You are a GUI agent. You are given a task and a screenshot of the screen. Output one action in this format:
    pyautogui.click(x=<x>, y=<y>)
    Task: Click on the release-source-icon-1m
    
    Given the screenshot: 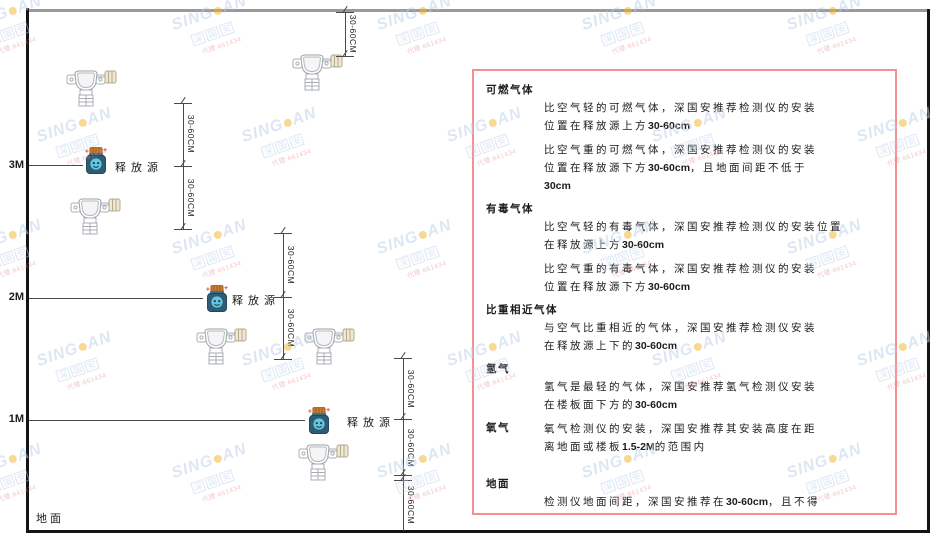 What is the action you would take?
    pyautogui.click(x=319, y=421)
    